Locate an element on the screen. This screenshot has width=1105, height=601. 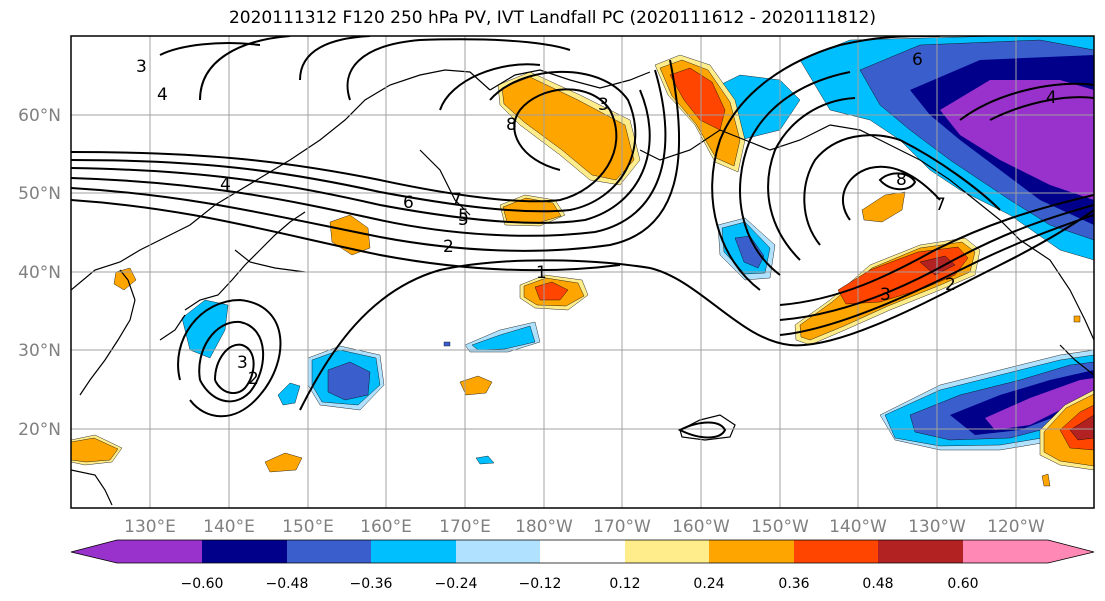
lat-label: 20°N is located at coordinates (39, 430).